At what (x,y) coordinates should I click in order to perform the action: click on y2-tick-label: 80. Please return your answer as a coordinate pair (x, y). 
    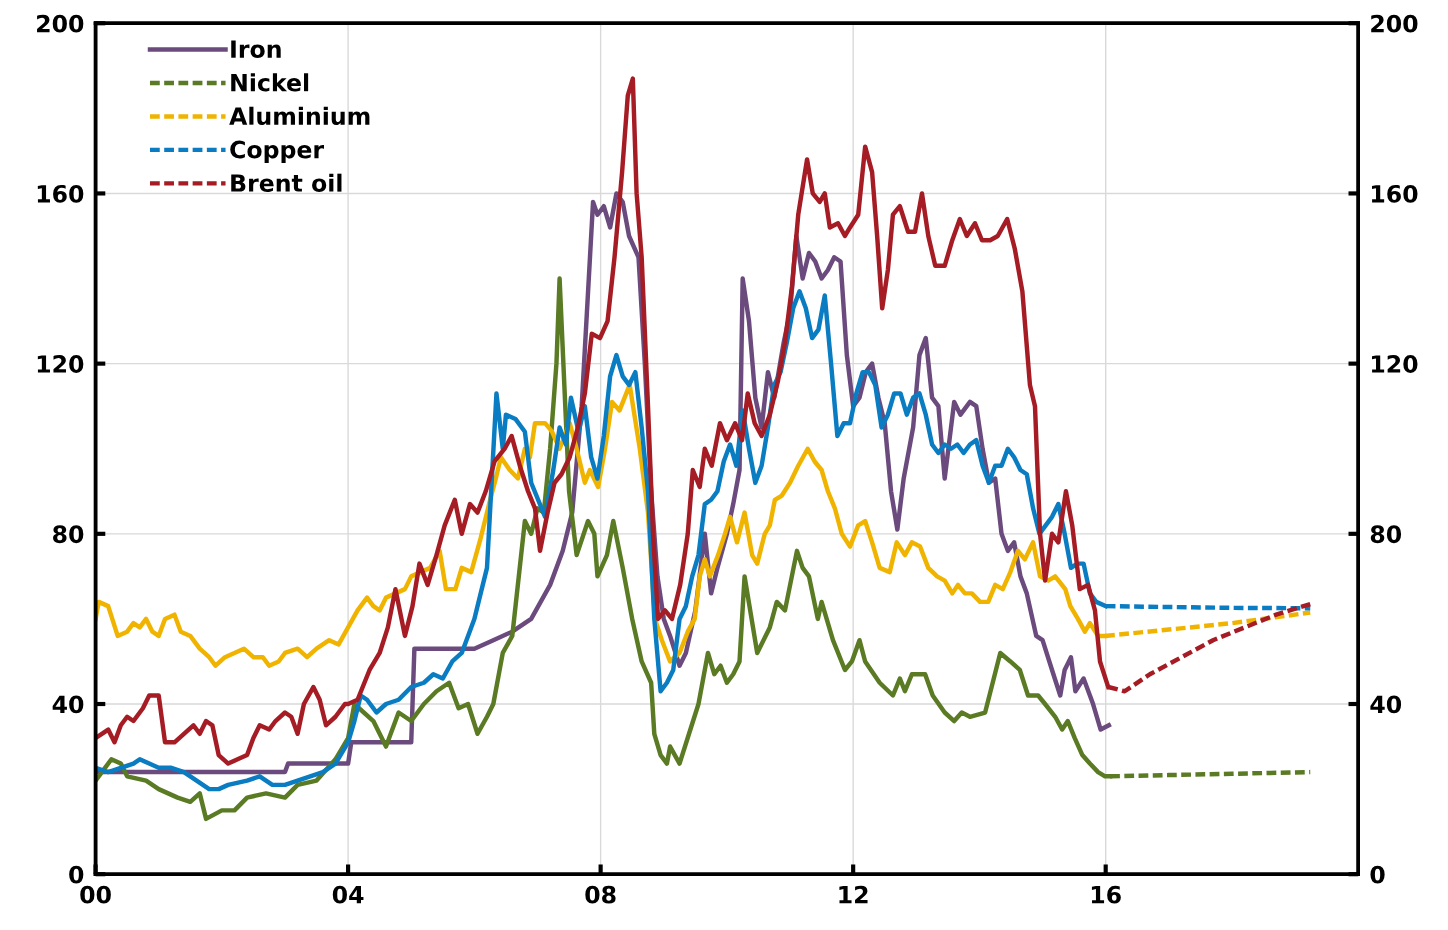
    Looking at the image, I should click on (1386, 534).